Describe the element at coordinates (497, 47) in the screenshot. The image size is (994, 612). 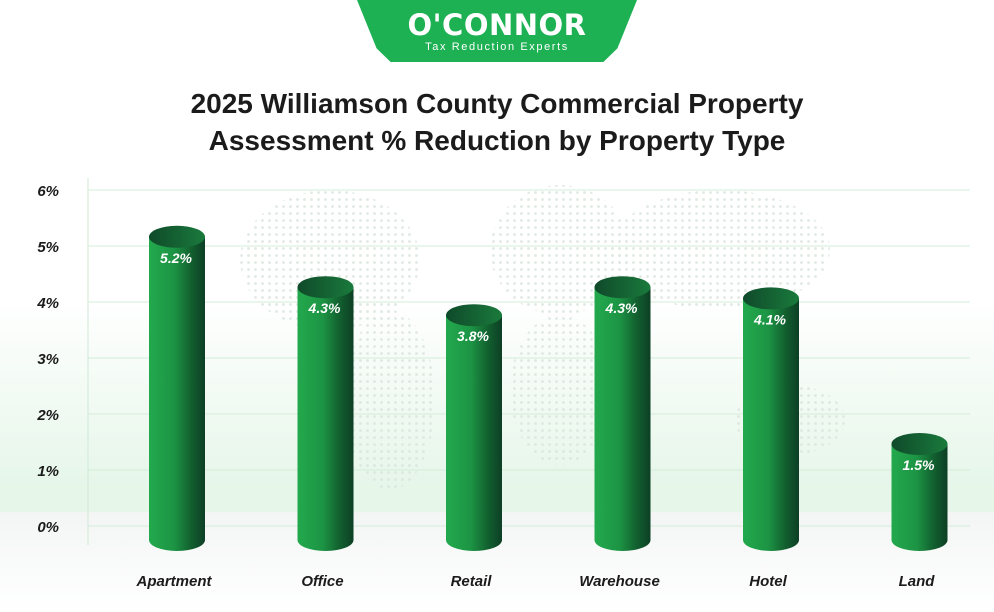
I see `logo-tagline: Tax Reduction Experts` at that location.